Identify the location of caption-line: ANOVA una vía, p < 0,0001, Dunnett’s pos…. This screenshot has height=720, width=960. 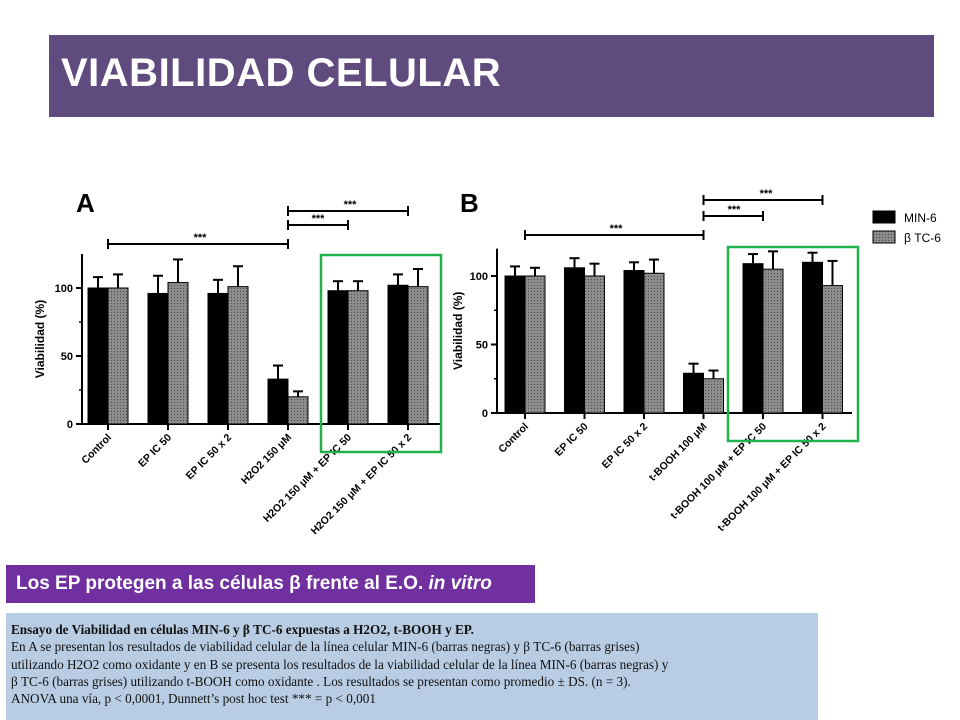
(193, 699).